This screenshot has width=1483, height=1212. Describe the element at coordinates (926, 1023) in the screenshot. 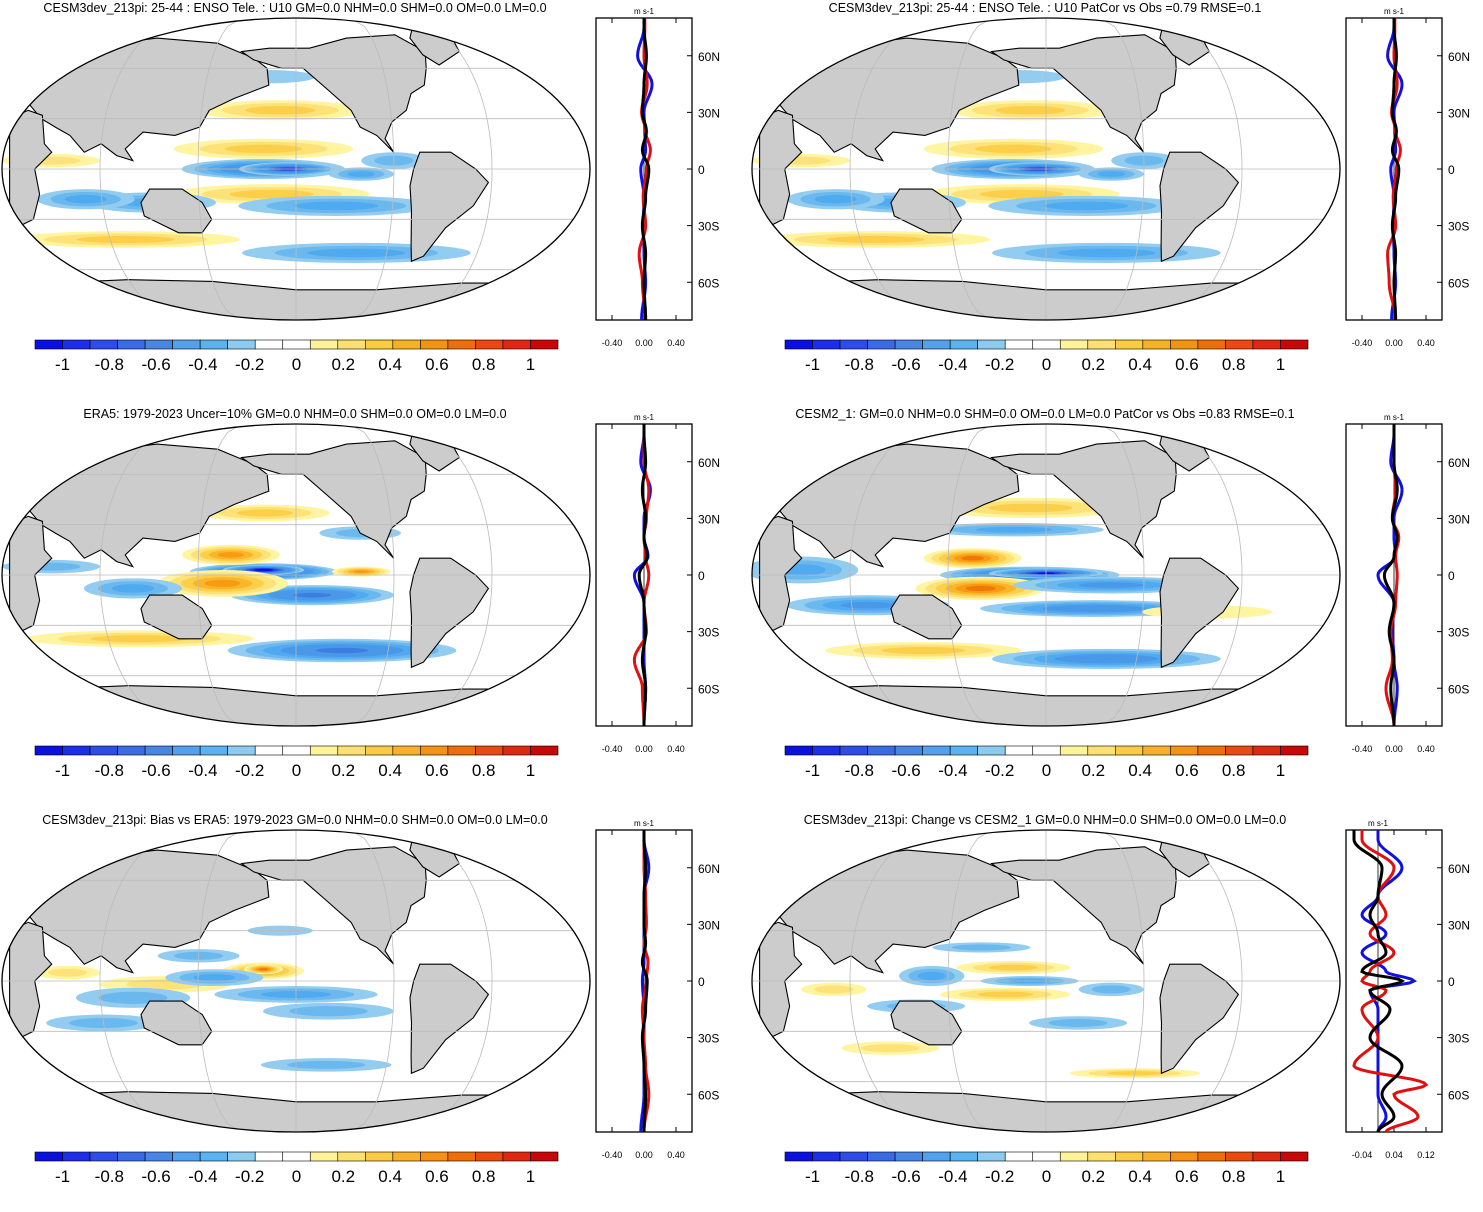

I see `land-australia` at that location.